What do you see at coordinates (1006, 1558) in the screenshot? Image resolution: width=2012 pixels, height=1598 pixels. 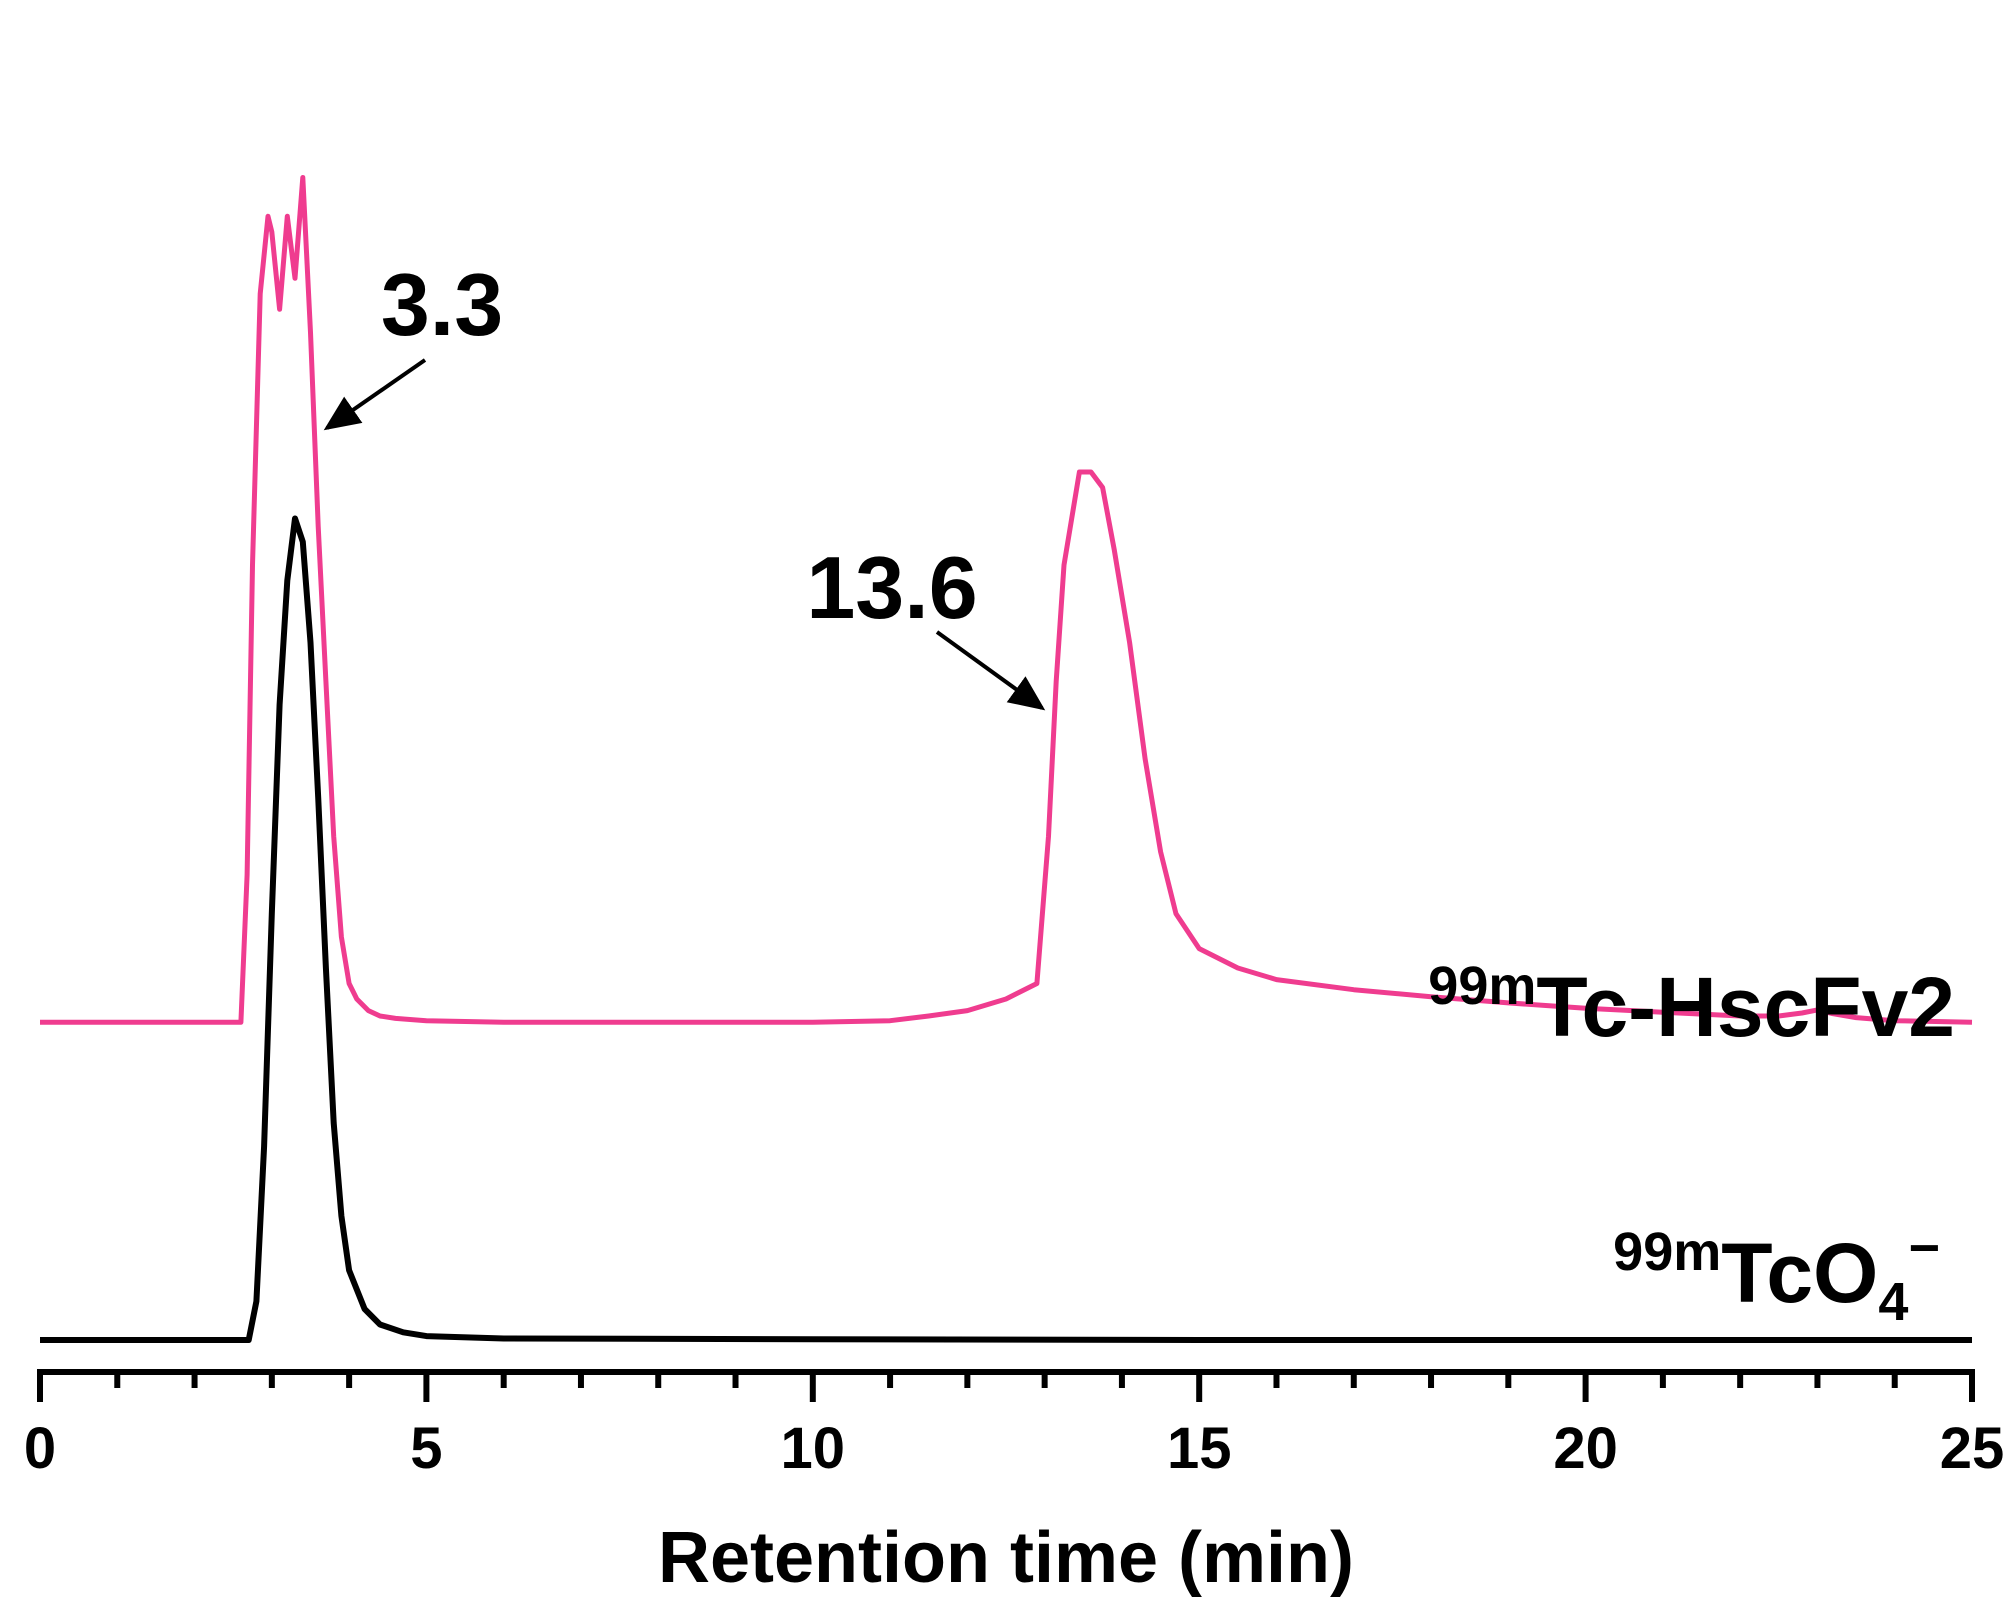 I see `x-axis-title: Retention time (min)` at bounding box center [1006, 1558].